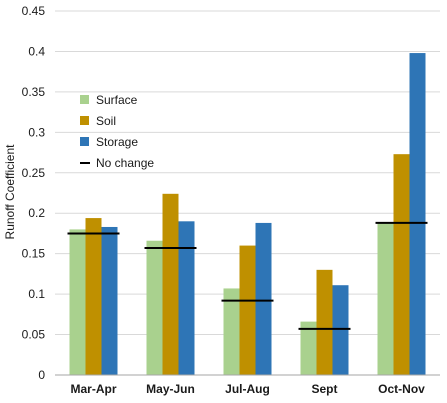 The height and width of the screenshot is (403, 447). Describe the element at coordinates (34, 92) in the screenshot. I see `y-tick-label: 0.35` at that location.